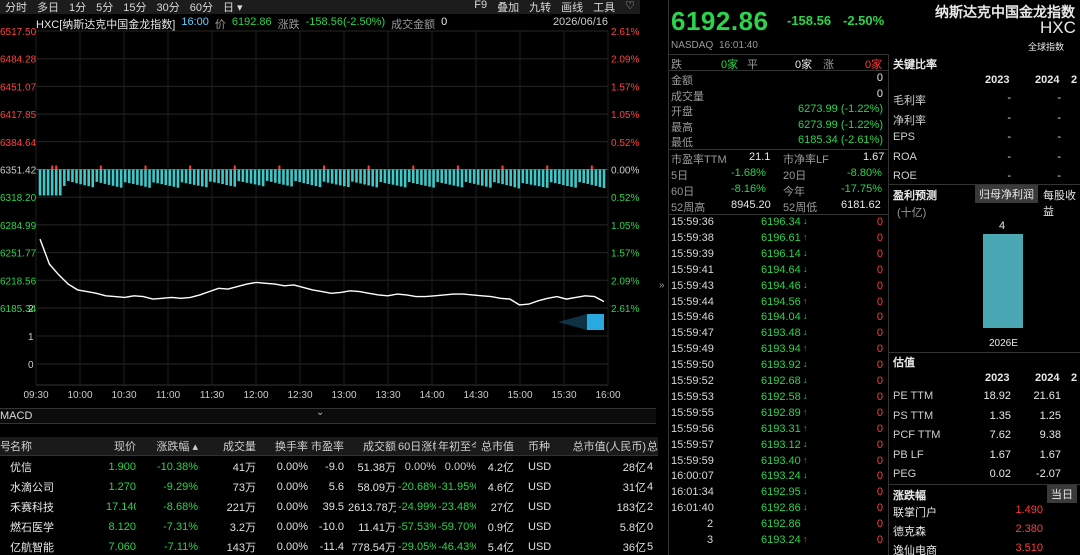 The image size is (1080, 555). I want to click on tab-intraday: 分时, so click(16, 8).